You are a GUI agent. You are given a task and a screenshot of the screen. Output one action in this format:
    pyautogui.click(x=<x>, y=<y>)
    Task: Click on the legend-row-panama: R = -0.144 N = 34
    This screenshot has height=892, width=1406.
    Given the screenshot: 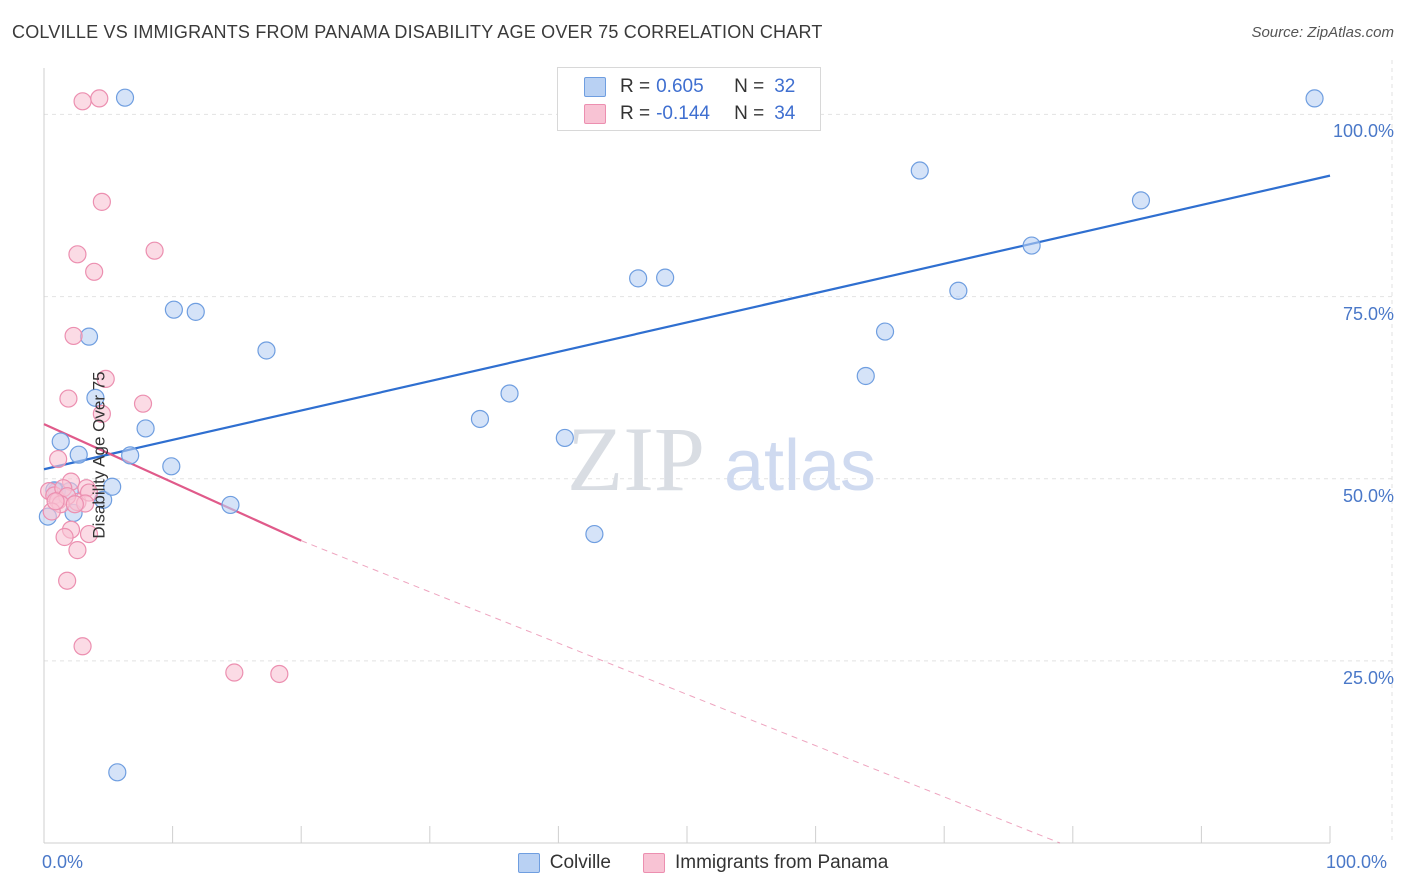 What is the action you would take?
    pyautogui.click(x=689, y=114)
    